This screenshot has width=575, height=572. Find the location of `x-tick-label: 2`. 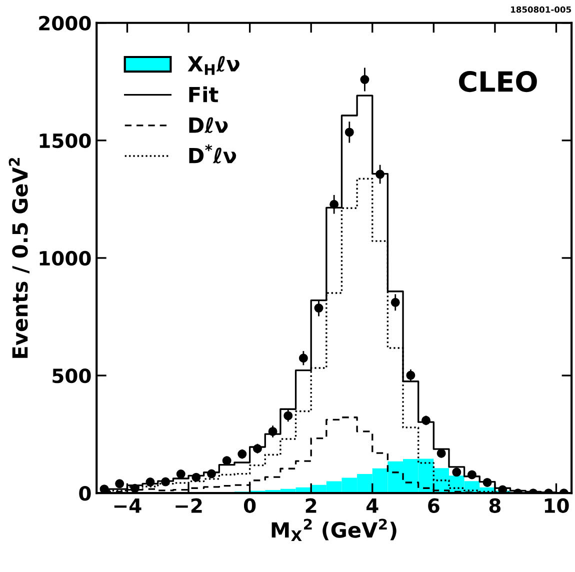

x-tick-label: 2 is located at coordinates (311, 505).